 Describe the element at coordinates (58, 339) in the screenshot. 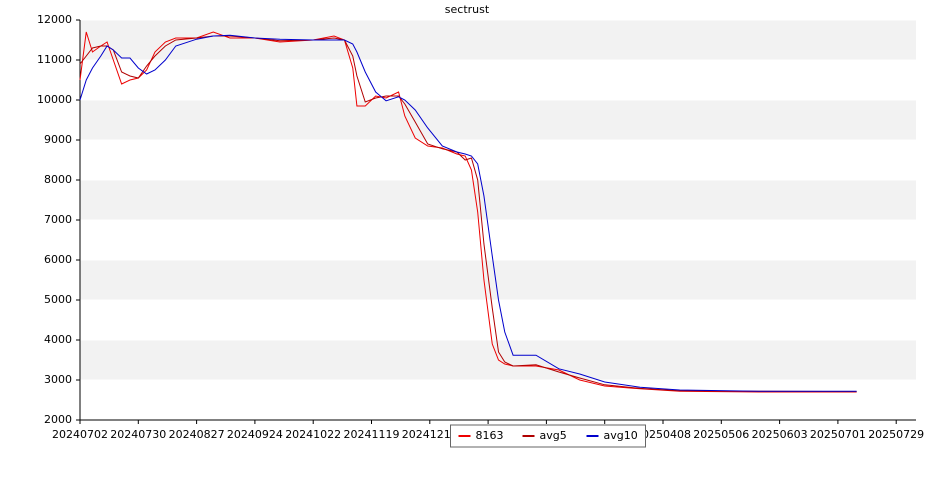

I see `y-tick-label: 4000` at that location.